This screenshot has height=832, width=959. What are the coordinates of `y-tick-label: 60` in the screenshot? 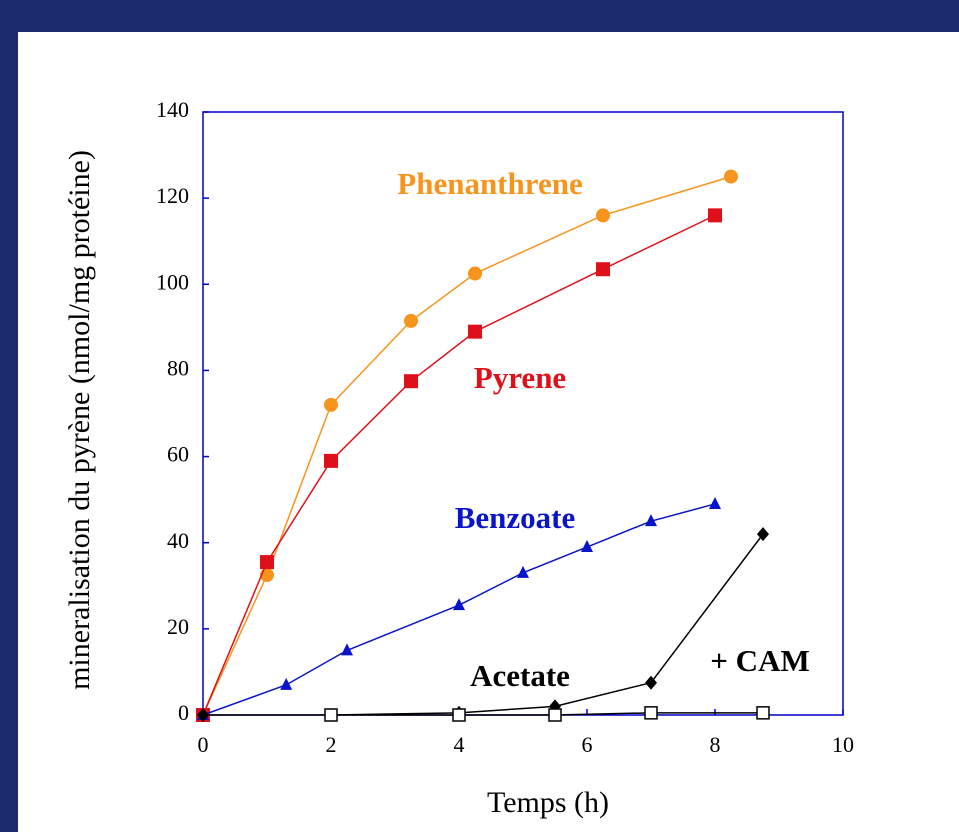 It's located at (178, 454).